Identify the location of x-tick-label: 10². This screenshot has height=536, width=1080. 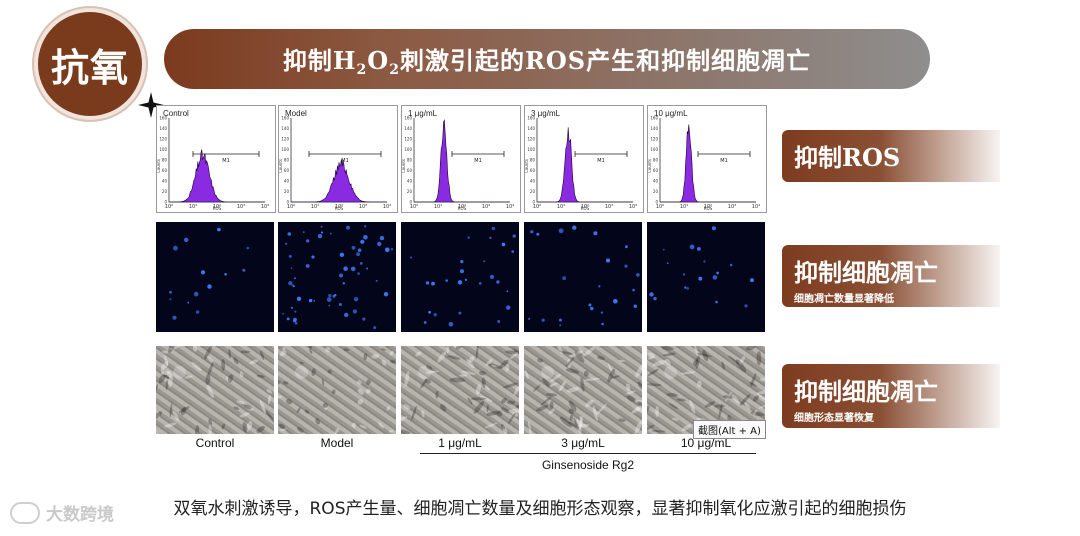
(585, 207).